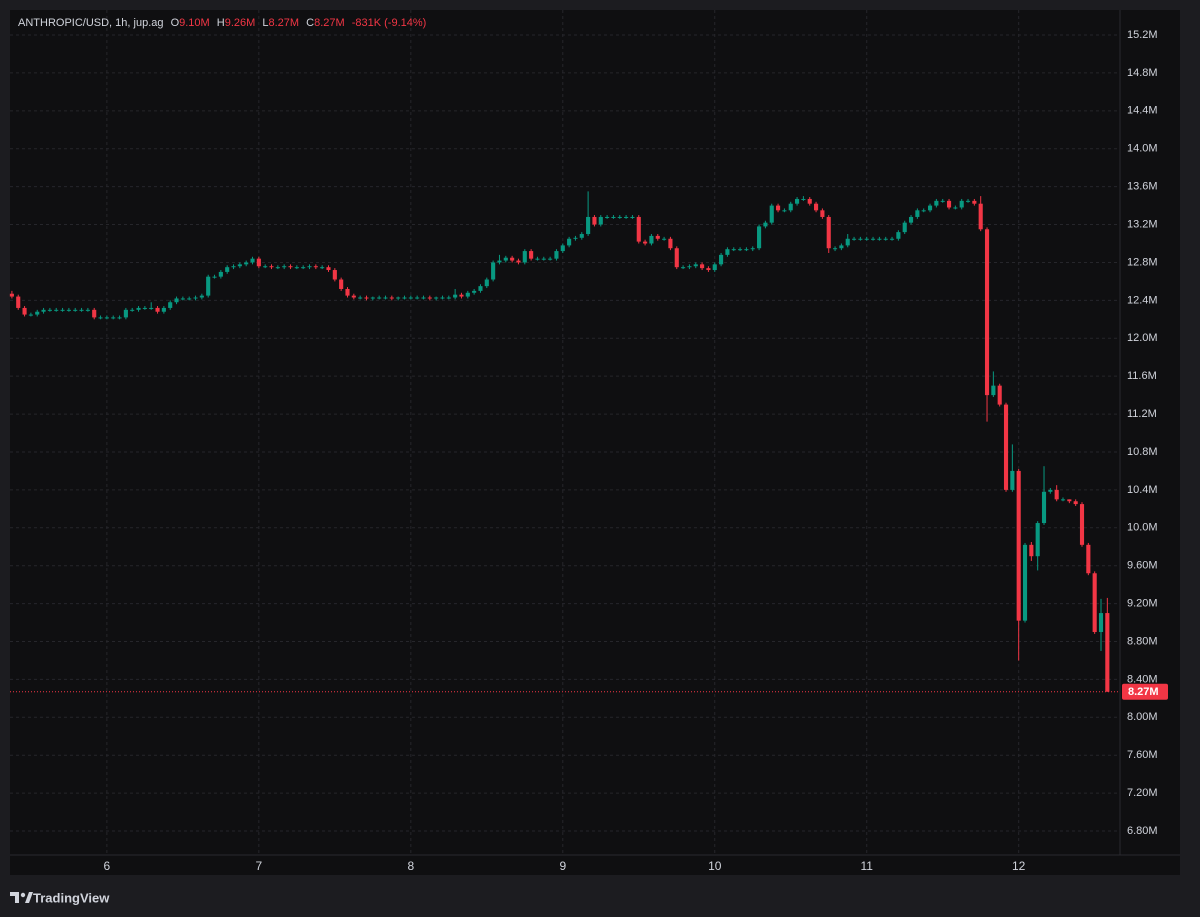 The image size is (1200, 917). I want to click on y-tick-label: 10.4M, so click(1142, 490).